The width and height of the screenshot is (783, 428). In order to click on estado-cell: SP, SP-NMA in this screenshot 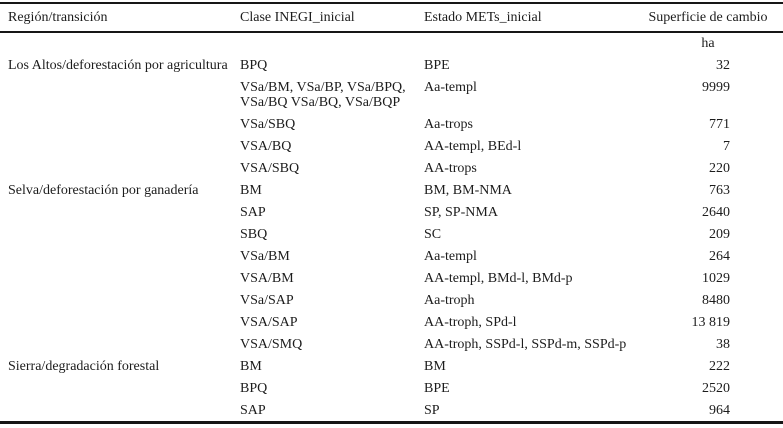, I will do `click(461, 212)`.